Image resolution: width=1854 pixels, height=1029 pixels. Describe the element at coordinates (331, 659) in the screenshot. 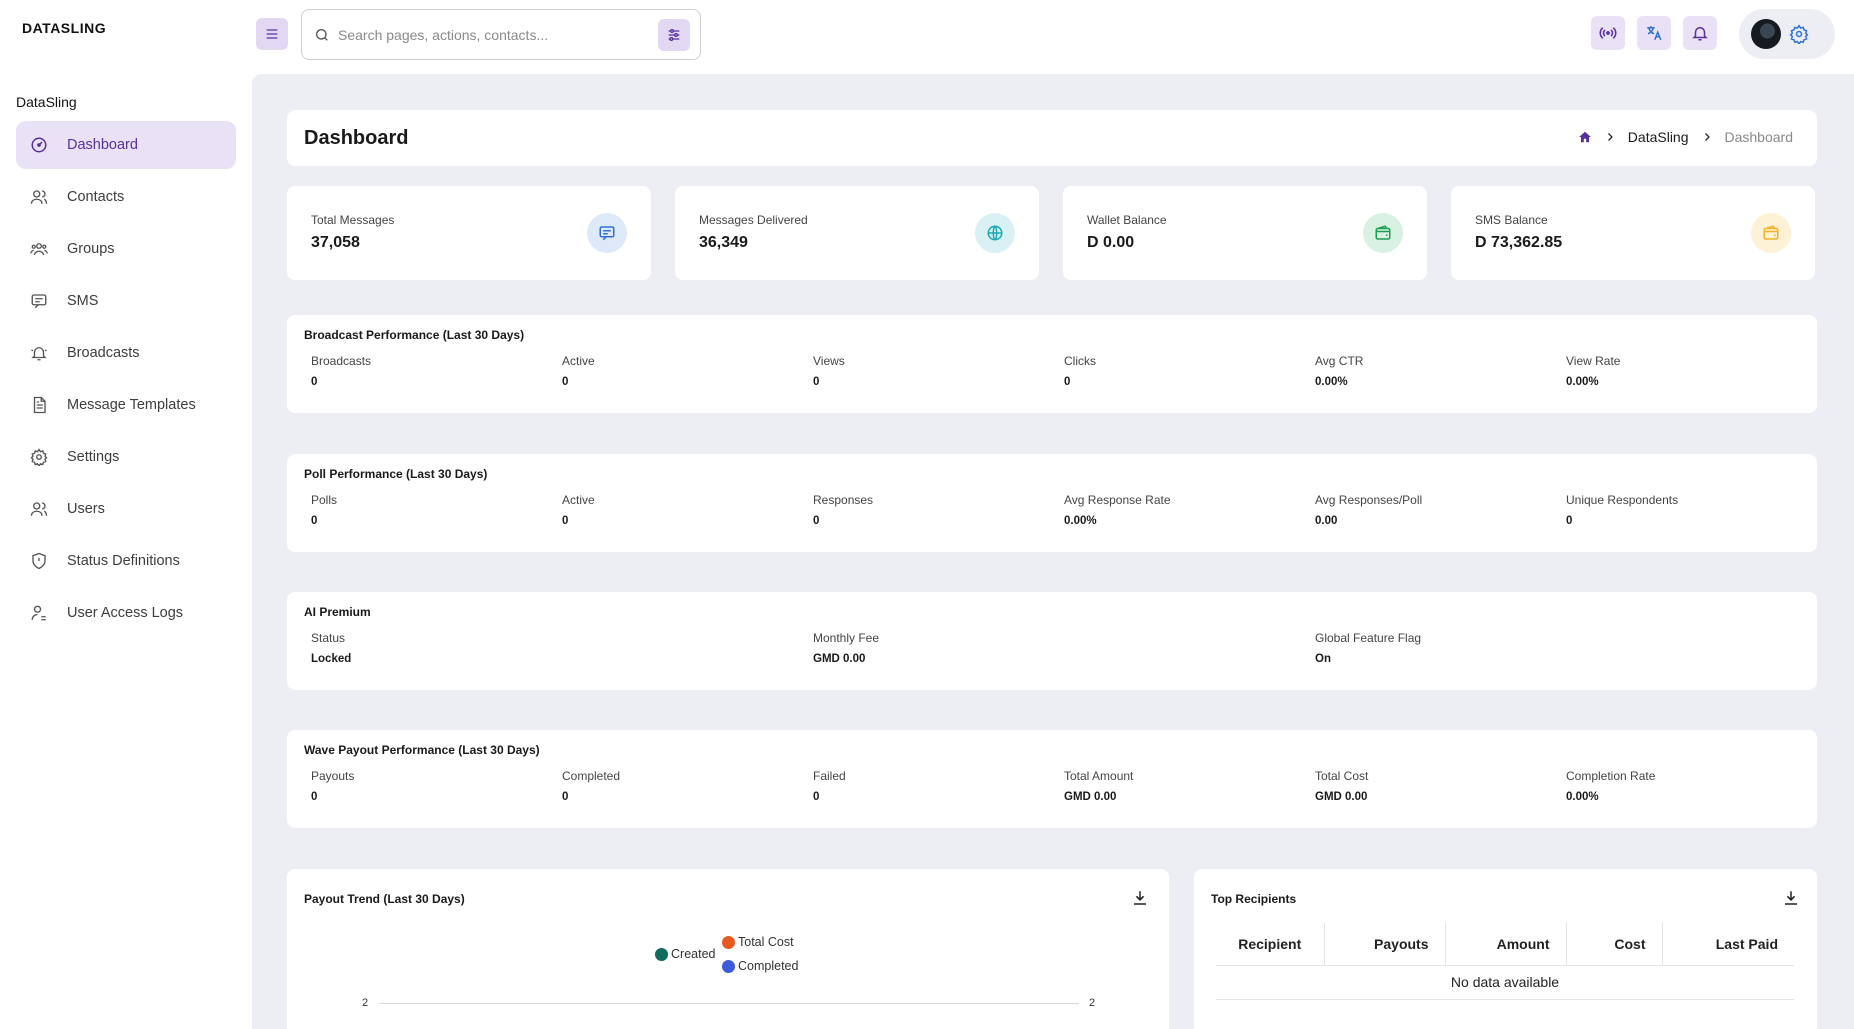

I see `metric-value: Locked` at that location.